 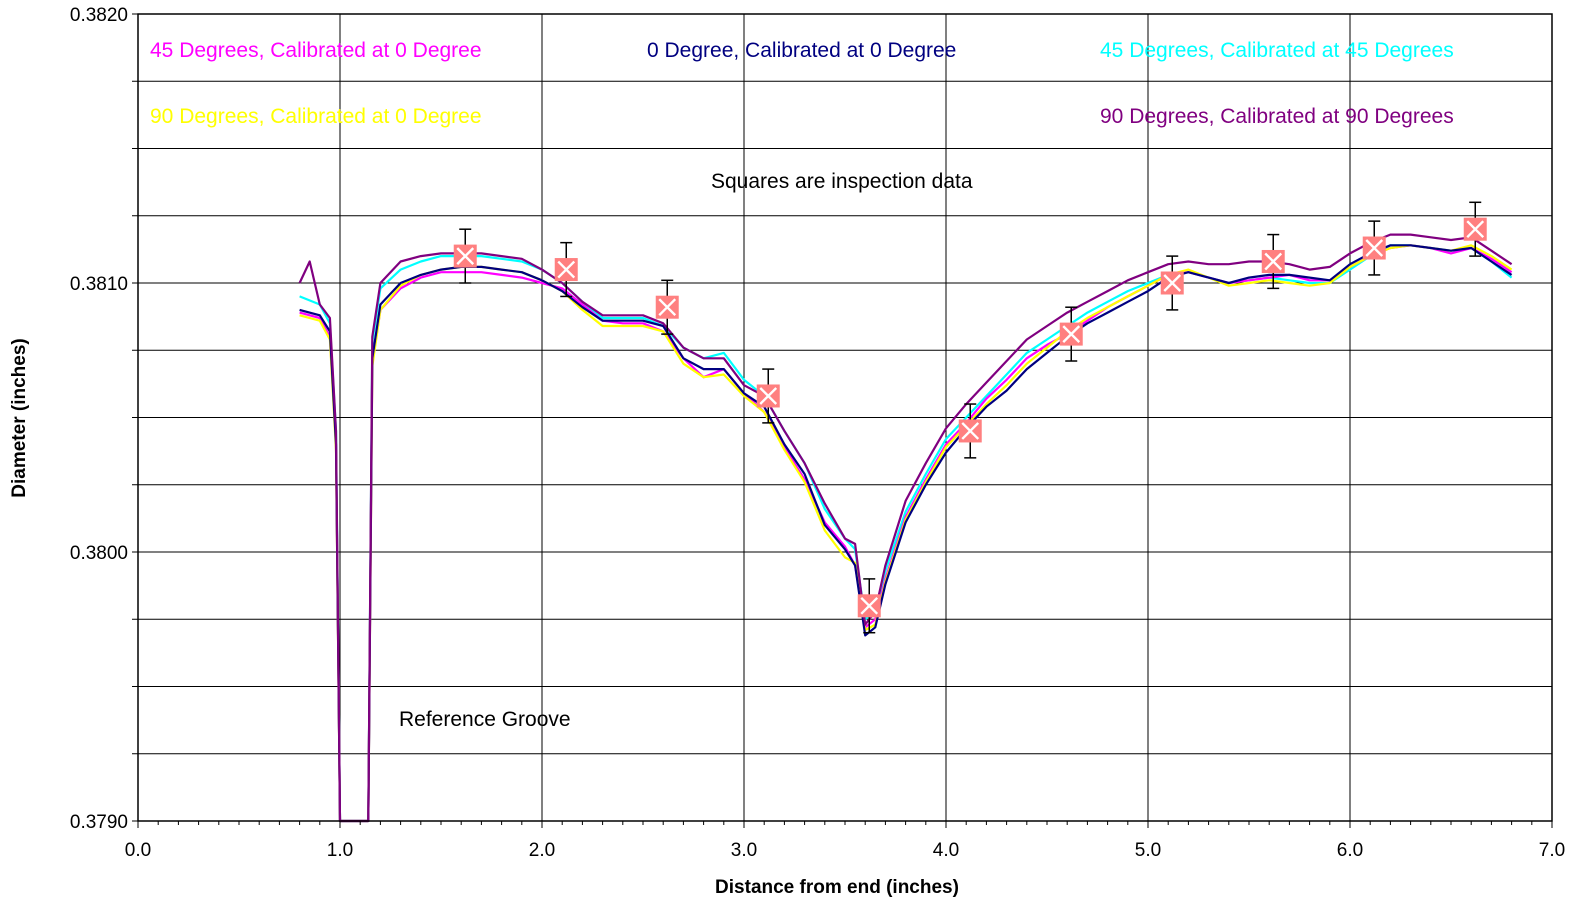 I want to click on annotation-reference-groove: Reference Groove, so click(x=485, y=719).